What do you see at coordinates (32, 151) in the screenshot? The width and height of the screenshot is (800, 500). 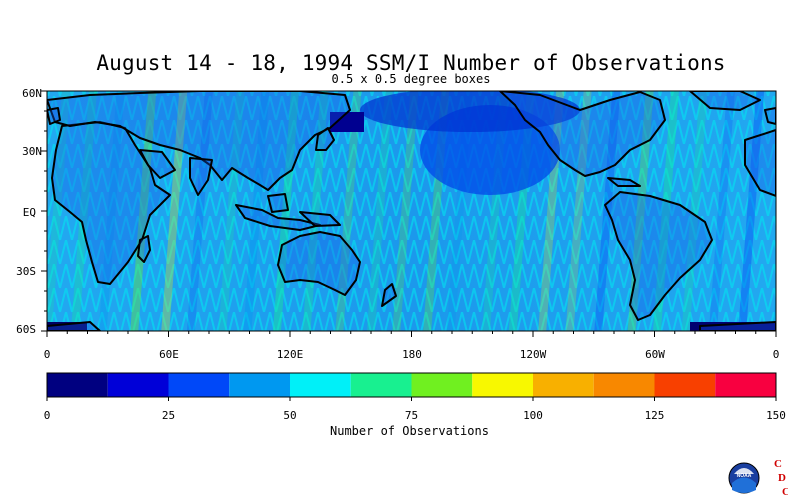 I see `lat-label: 30N` at bounding box center [32, 151].